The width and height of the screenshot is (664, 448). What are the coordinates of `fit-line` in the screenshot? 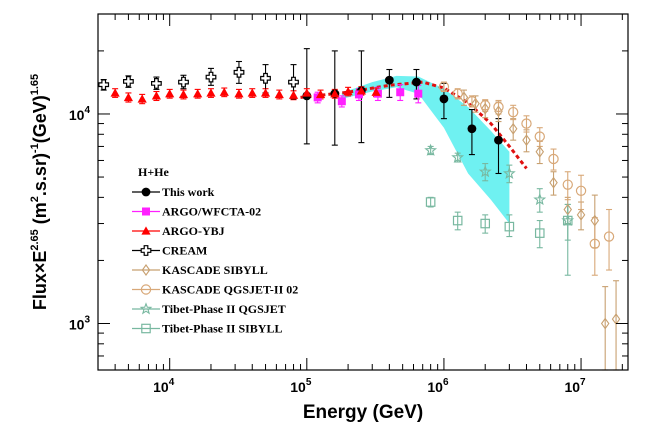 It's located at (414, 125).